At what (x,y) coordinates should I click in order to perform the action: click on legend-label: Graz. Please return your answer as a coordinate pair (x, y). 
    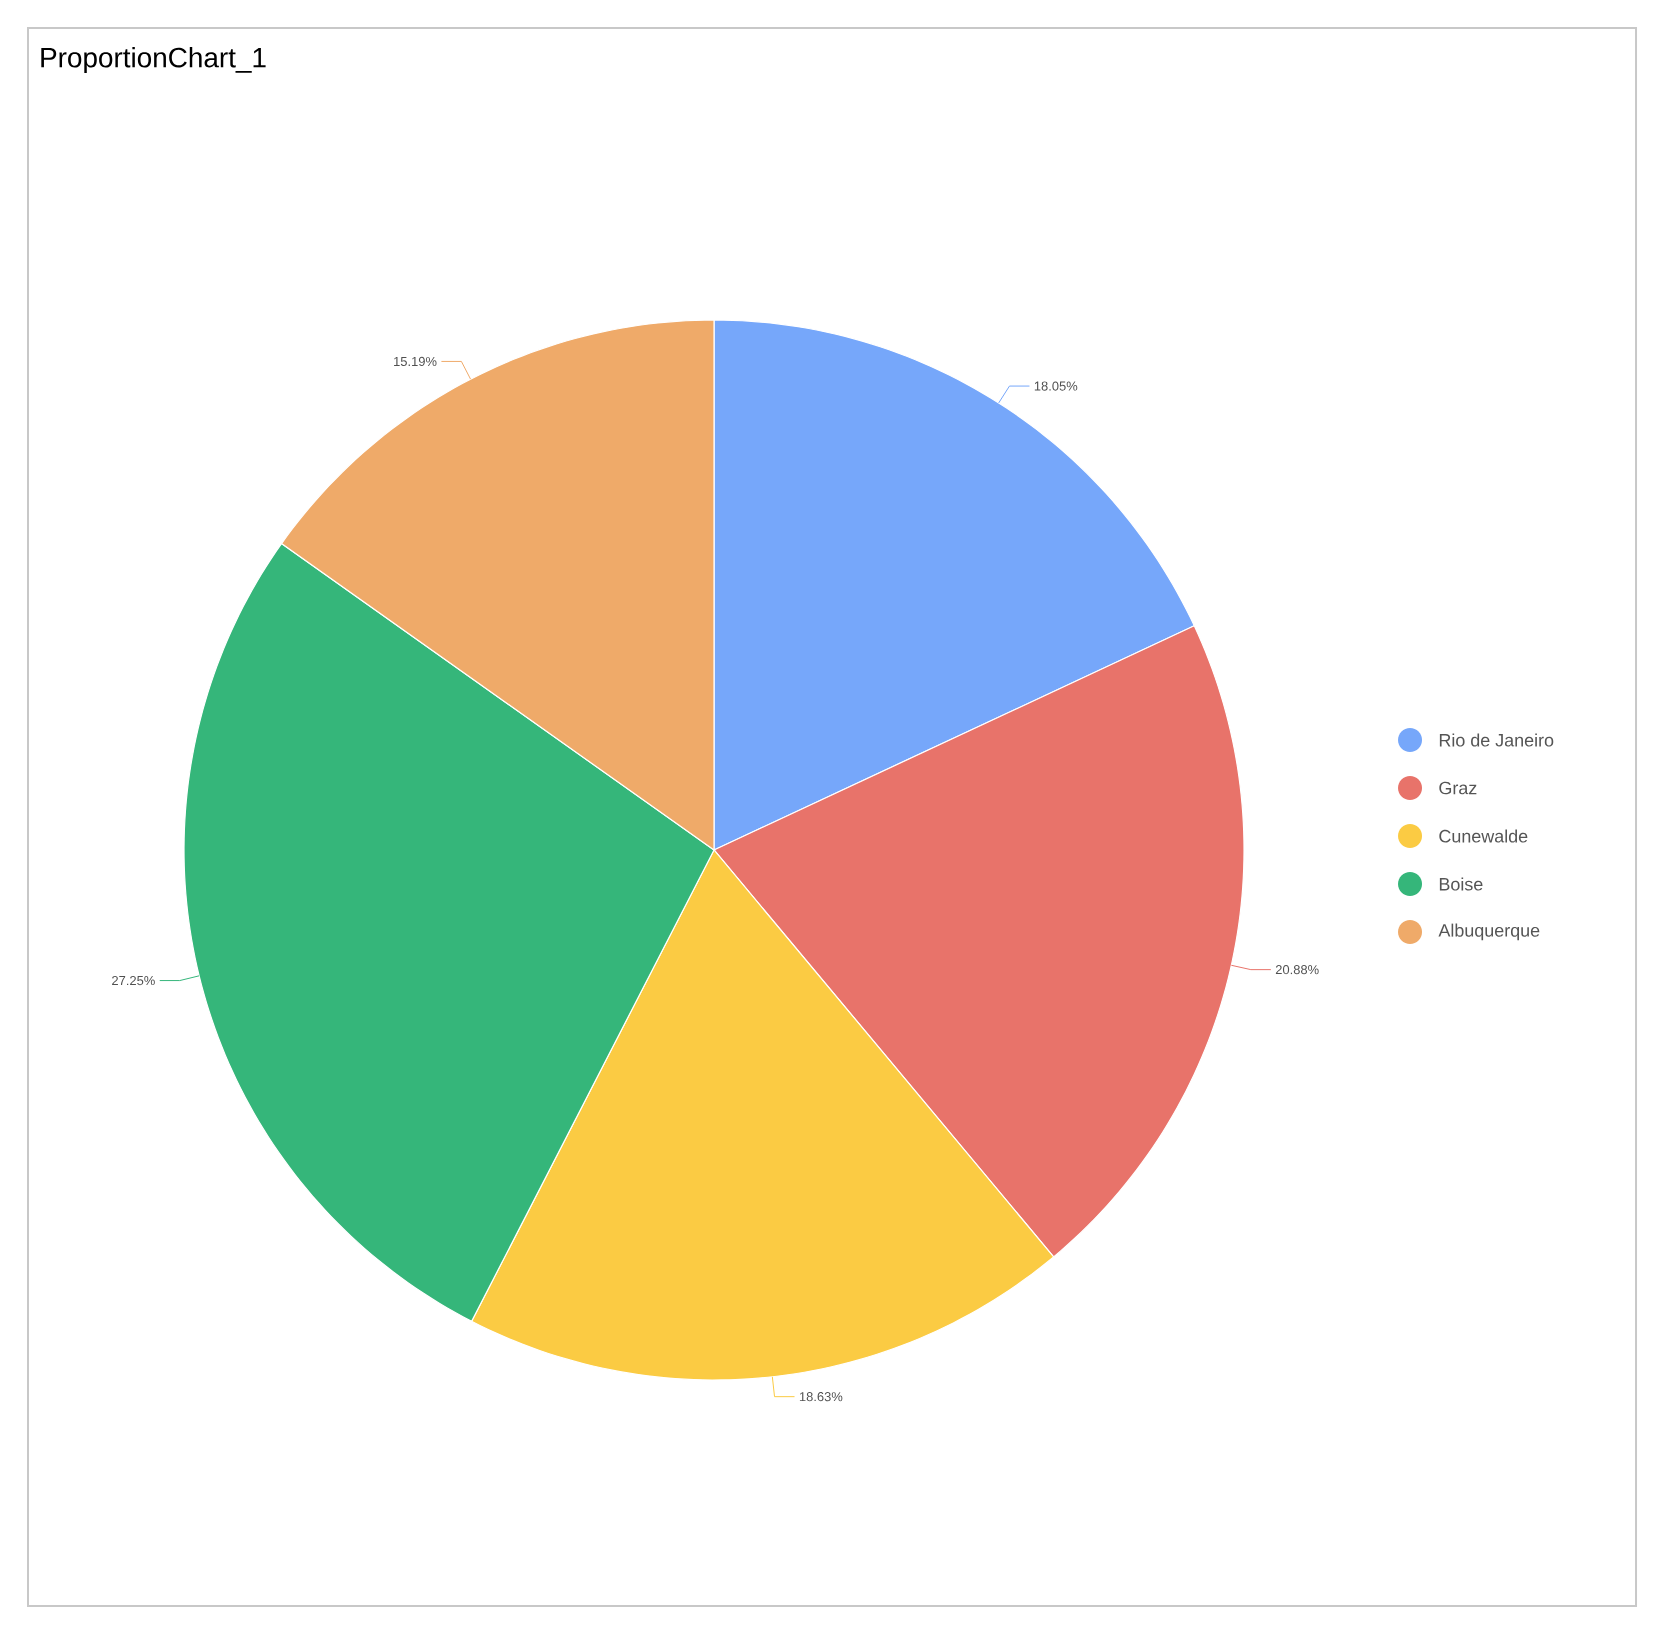
    Looking at the image, I should click on (1458, 788).